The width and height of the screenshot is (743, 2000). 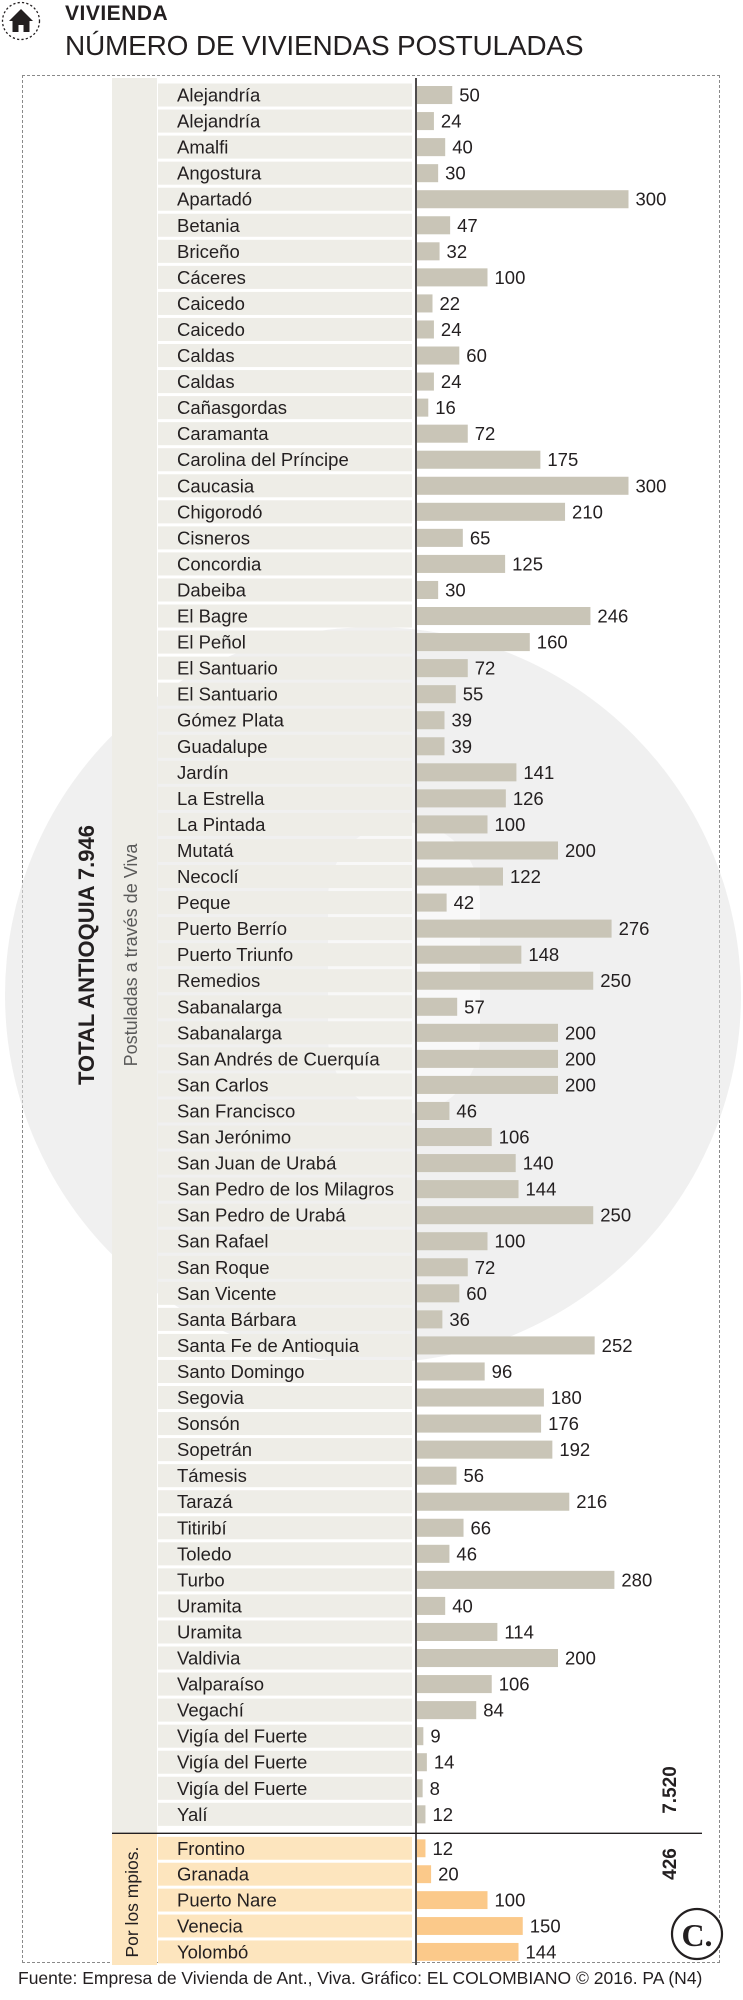 I want to click on municipality-label: Frontino, so click(x=211, y=1848).